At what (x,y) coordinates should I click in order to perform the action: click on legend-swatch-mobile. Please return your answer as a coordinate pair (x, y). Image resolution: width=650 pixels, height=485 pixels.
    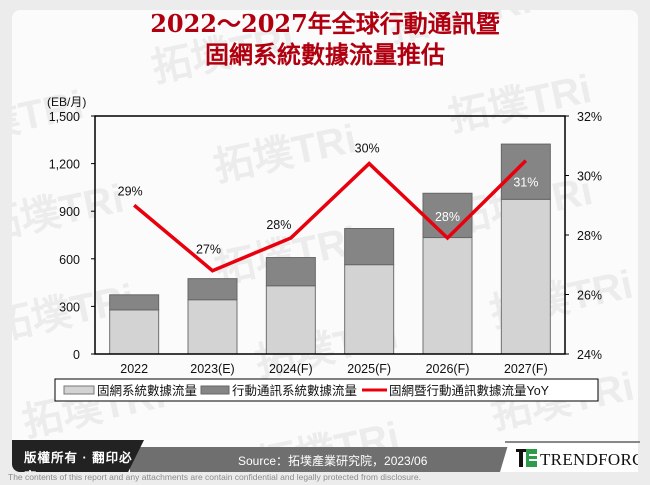
    Looking at the image, I should click on (215, 390).